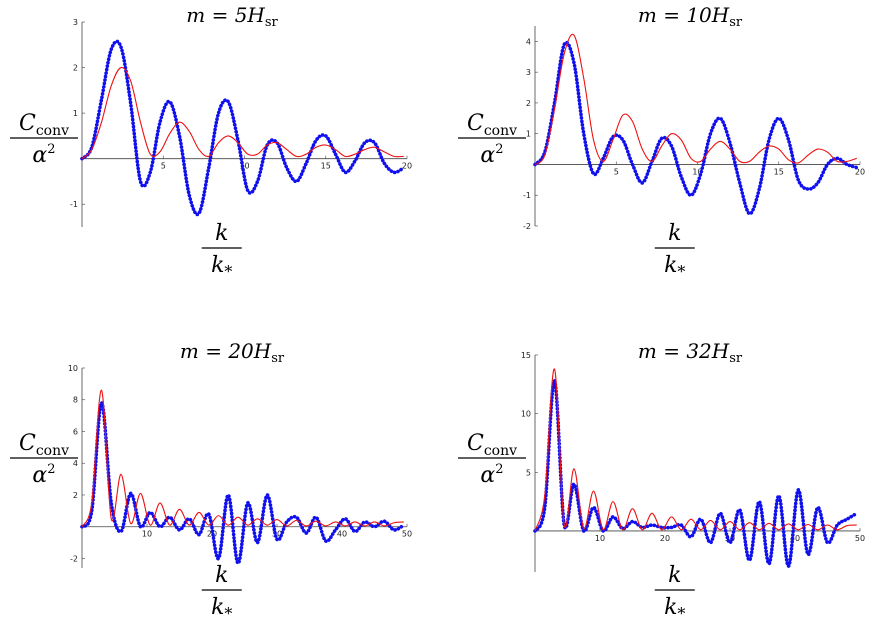  I want to click on panel-title: m = 10Hsr, so click(690, 16).